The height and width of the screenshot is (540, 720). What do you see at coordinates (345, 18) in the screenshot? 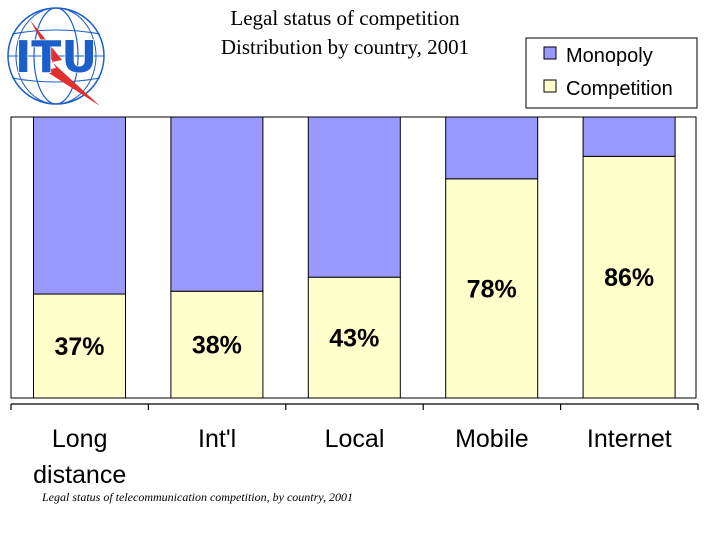
I see `chart-title: Legal status of competition` at bounding box center [345, 18].